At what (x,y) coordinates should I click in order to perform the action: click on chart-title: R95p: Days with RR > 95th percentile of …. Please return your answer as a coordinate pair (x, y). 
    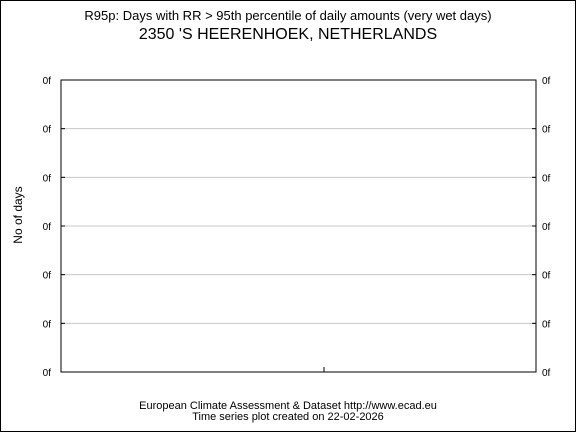
    Looking at the image, I should click on (288, 15).